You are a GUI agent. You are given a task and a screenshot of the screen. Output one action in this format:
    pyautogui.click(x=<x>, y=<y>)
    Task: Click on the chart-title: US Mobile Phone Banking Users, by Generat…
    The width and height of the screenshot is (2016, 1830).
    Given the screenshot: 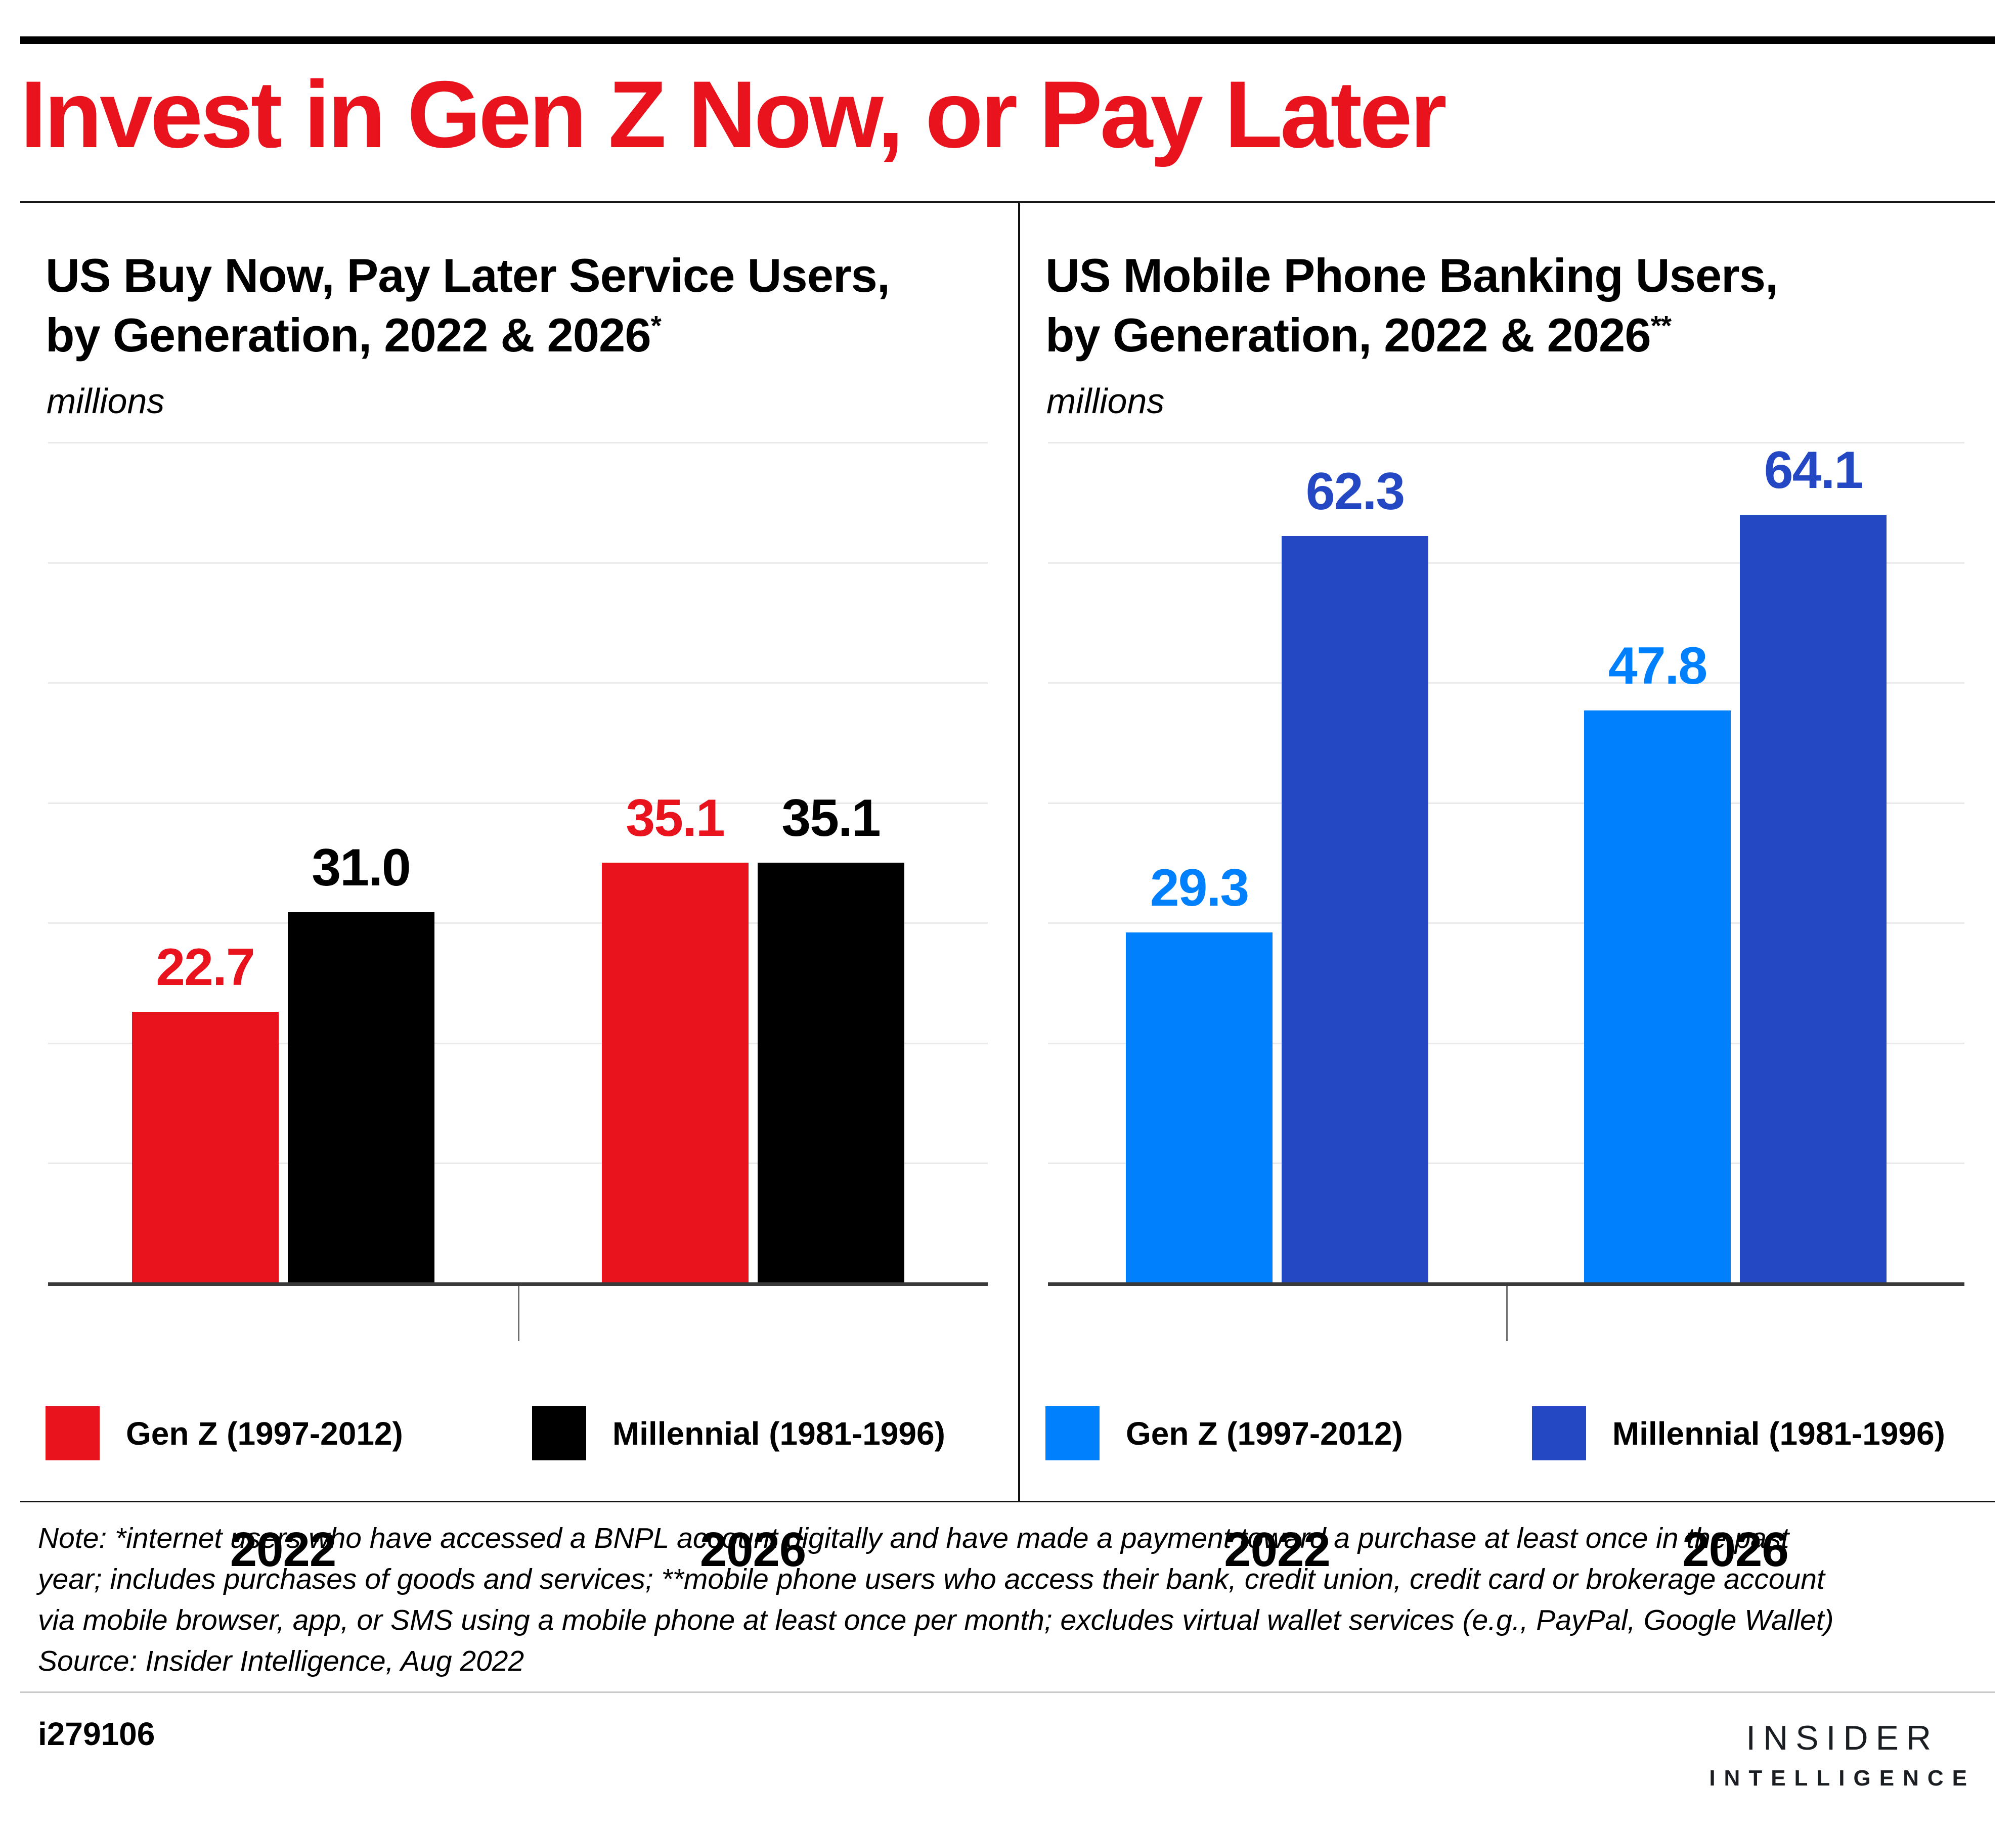 What is the action you would take?
    pyautogui.click(x=1520, y=306)
    